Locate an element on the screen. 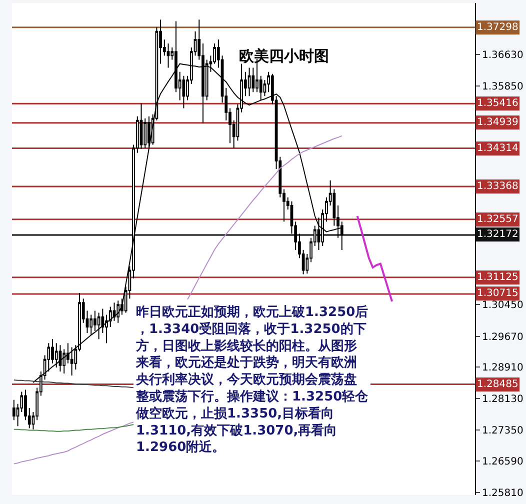  y-tick-label: 1.28910 is located at coordinates (503, 368).